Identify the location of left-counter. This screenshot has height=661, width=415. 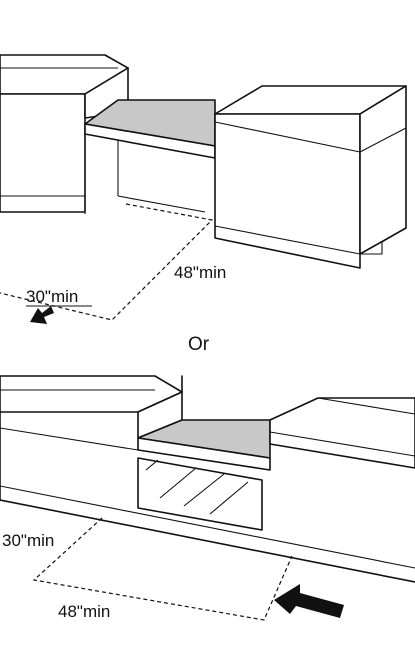
(91, 407).